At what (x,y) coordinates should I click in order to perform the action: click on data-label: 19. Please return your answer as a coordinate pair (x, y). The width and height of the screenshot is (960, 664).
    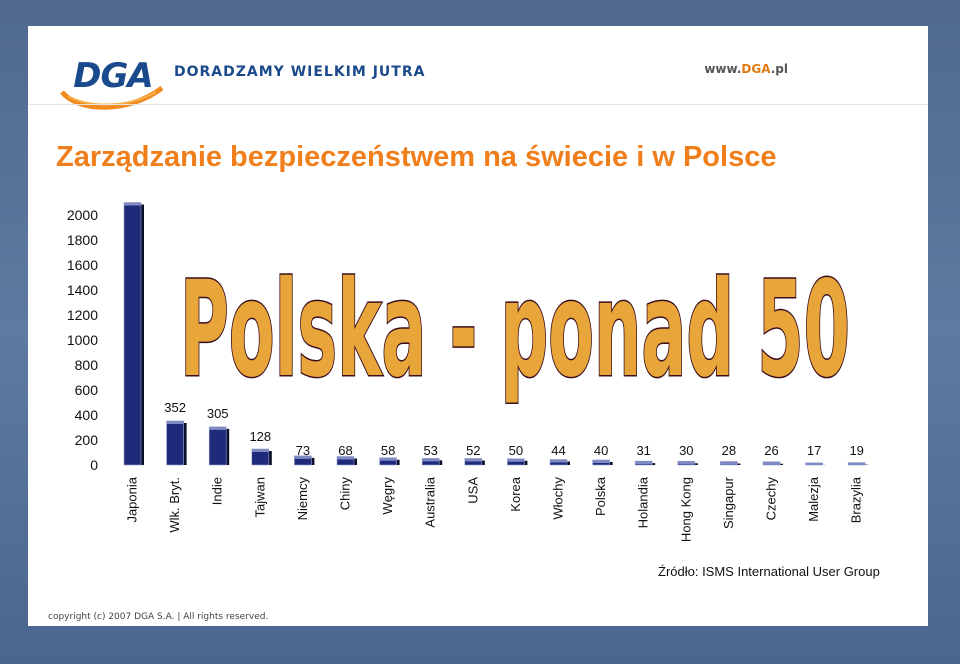
    Looking at the image, I should click on (856, 450).